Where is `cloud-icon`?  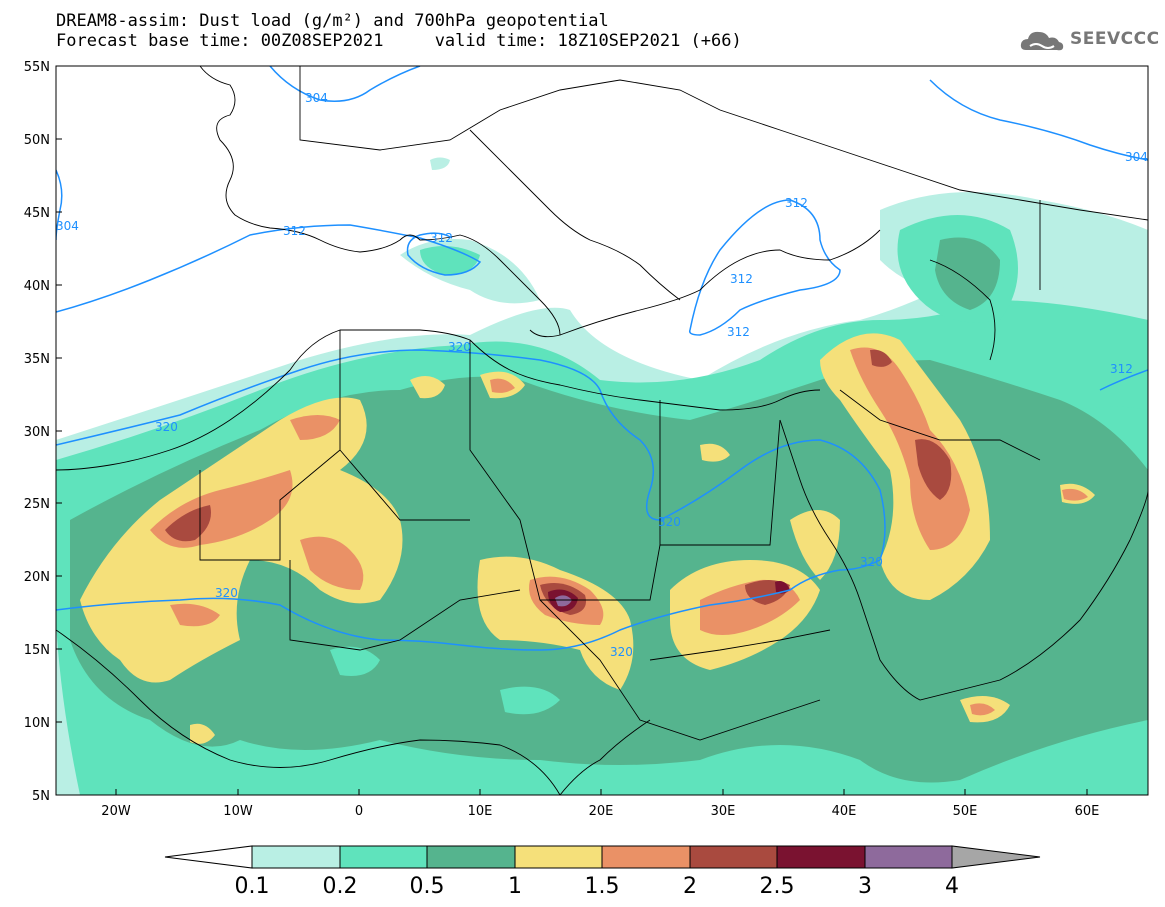 cloud-icon is located at coordinates (1042, 41).